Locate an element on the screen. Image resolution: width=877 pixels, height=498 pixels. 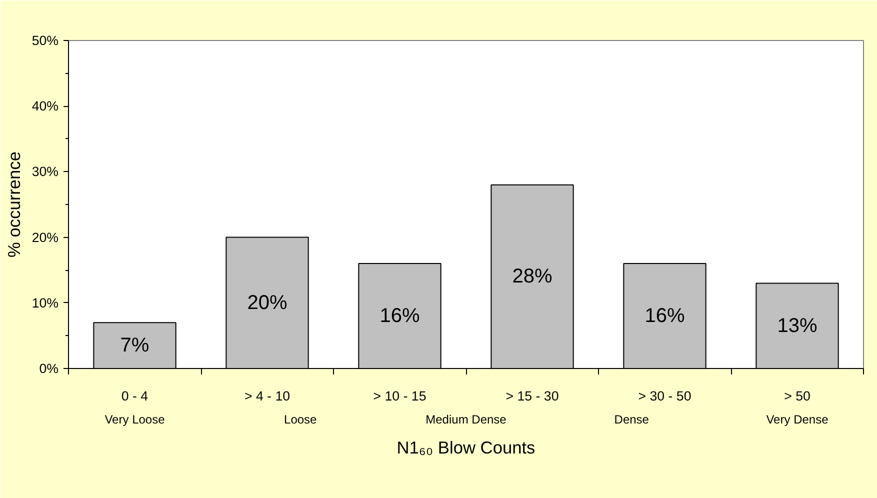
text: Medium Dense is located at coordinates (466, 419).